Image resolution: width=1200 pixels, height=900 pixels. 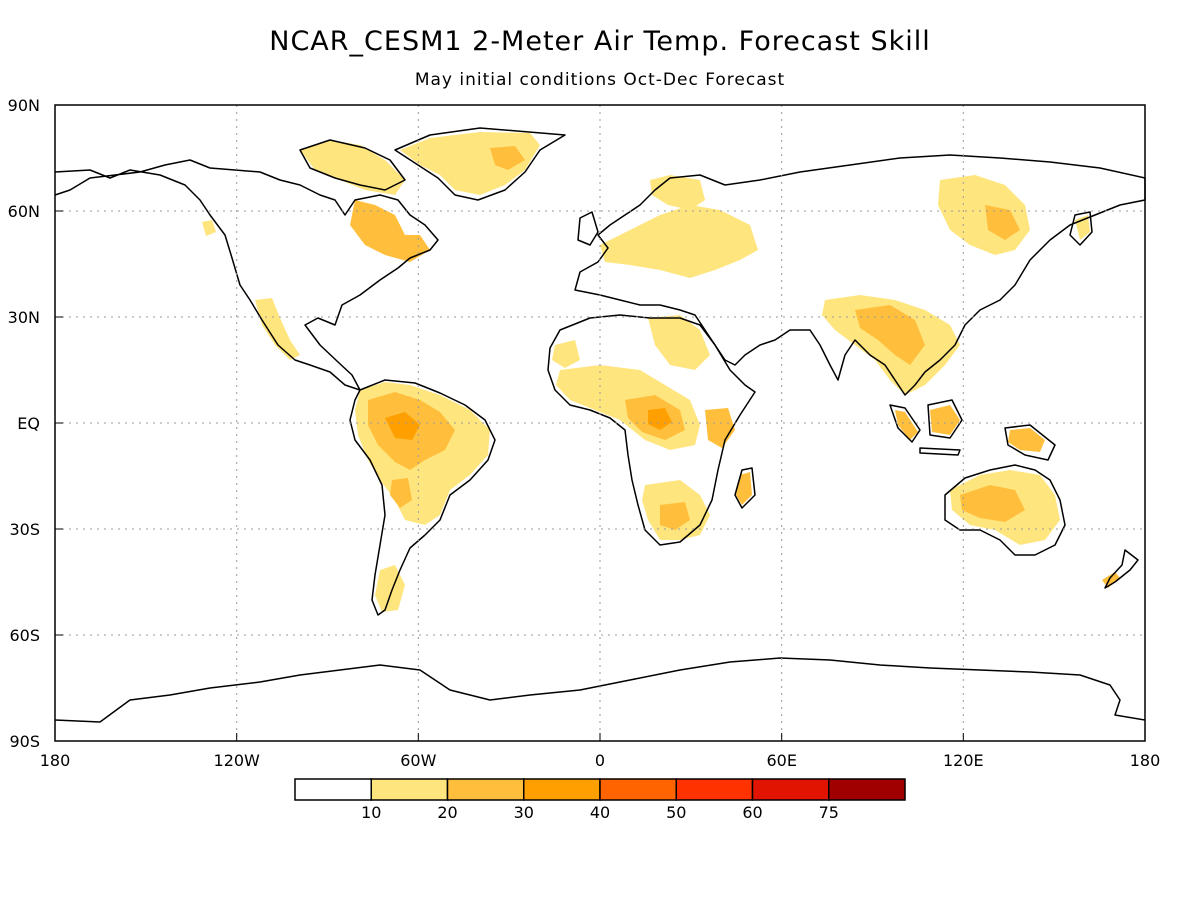 I want to click on skill-region-australia-core, so click(x=992, y=503).